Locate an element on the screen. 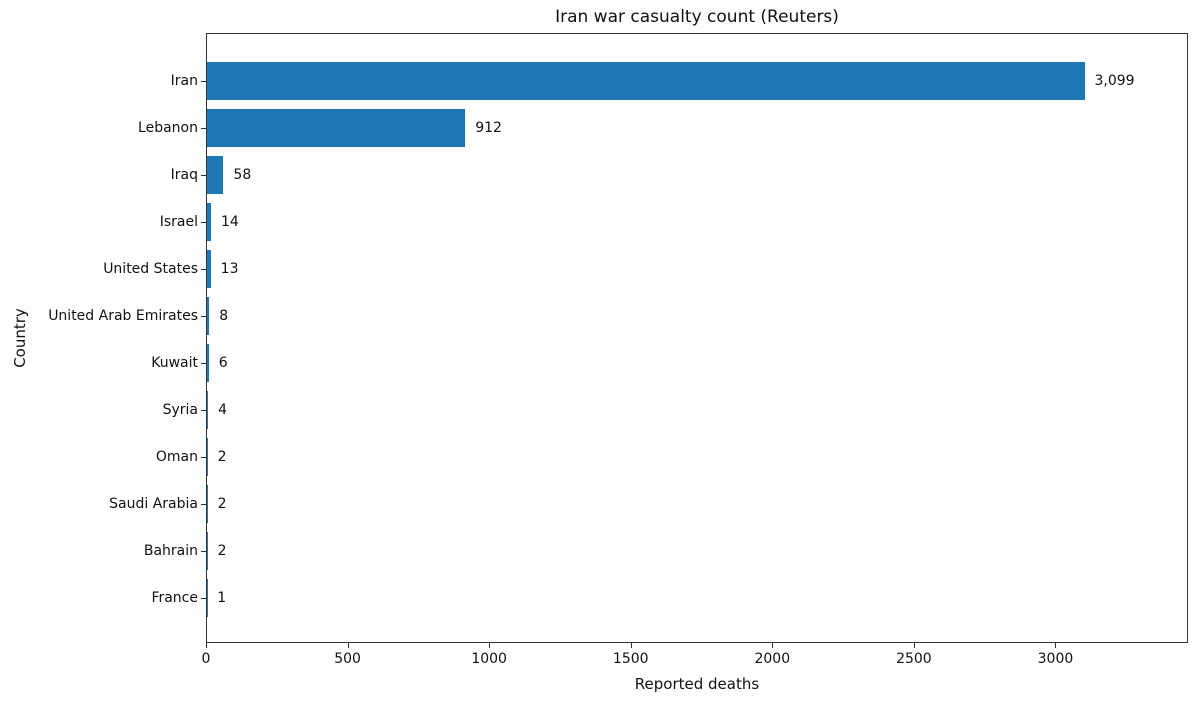 Image resolution: width=1200 pixels, height=704 pixels. bar-saudi-arabia is located at coordinates (207, 504).